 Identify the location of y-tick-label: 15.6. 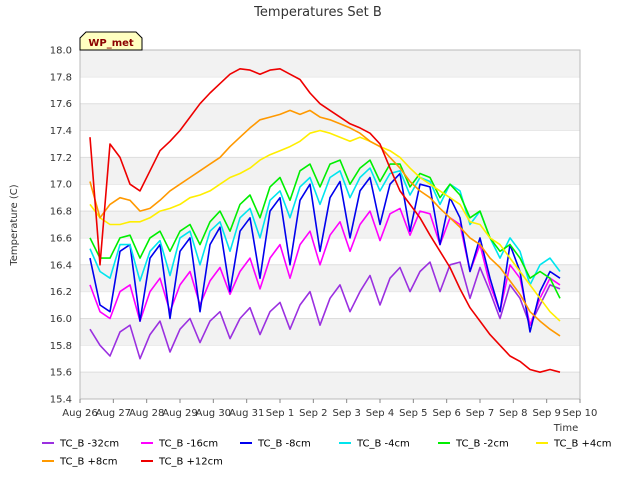
(61, 373).